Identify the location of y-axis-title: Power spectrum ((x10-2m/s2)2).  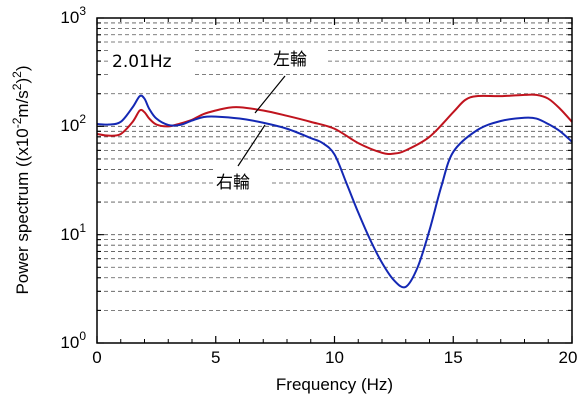
(21, 179).